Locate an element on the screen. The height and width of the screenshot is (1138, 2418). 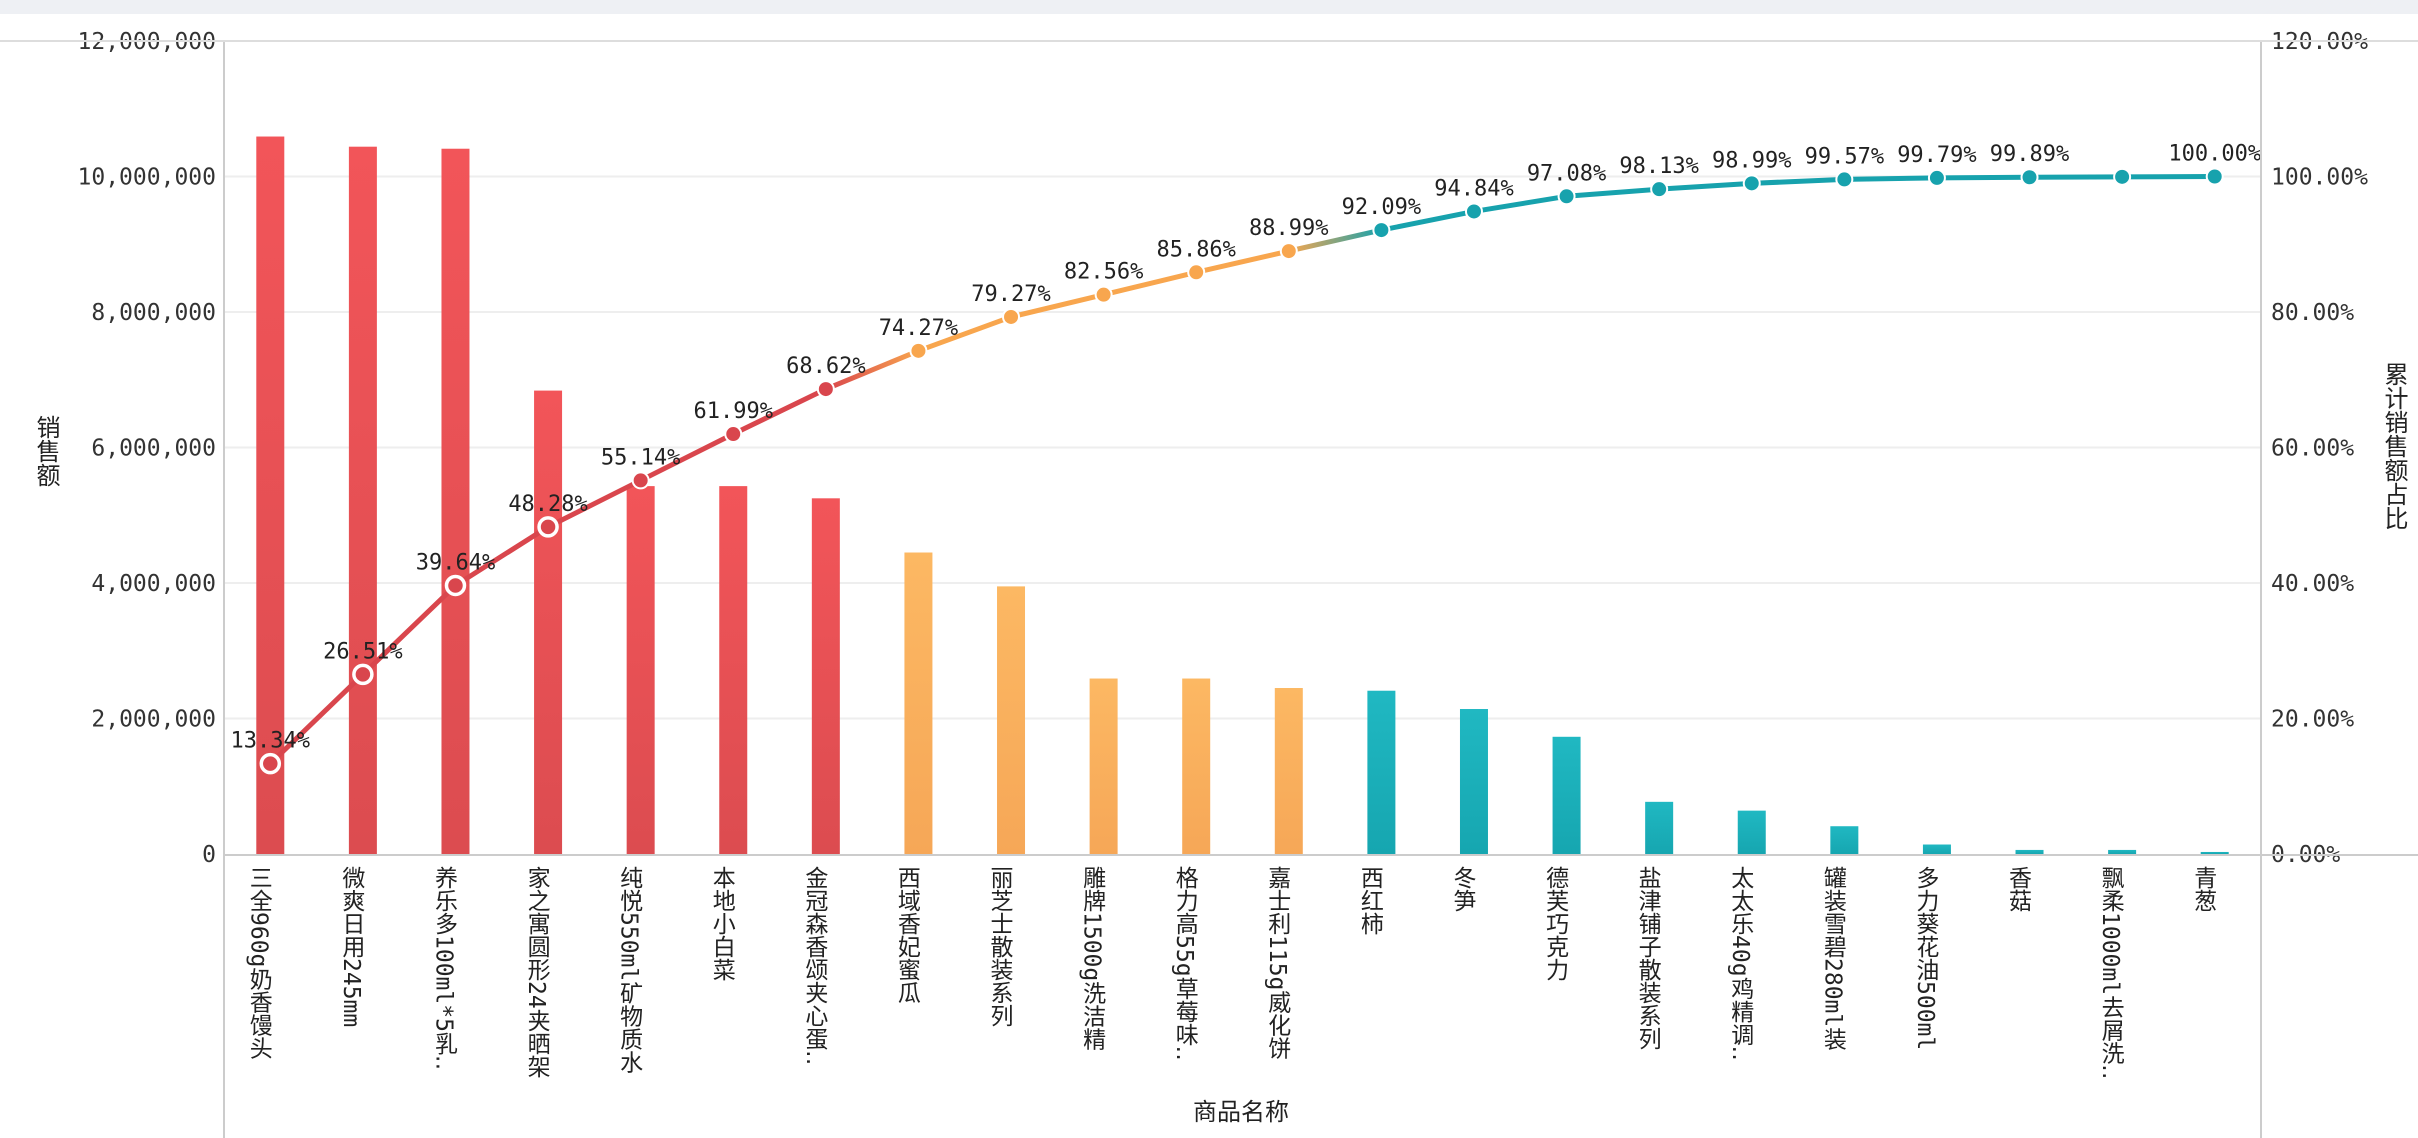
y-tick-label: 8,000,000 is located at coordinates (153, 313).